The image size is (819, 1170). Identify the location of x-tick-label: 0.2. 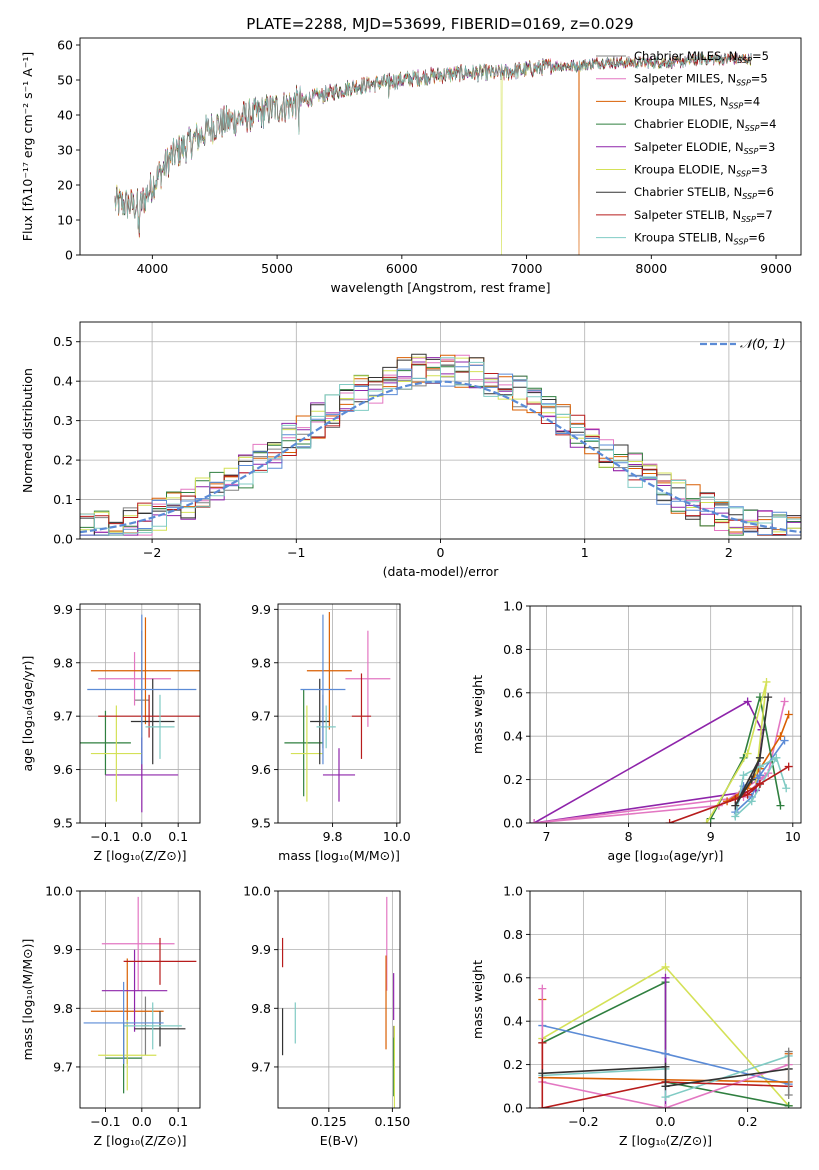
(748, 1121).